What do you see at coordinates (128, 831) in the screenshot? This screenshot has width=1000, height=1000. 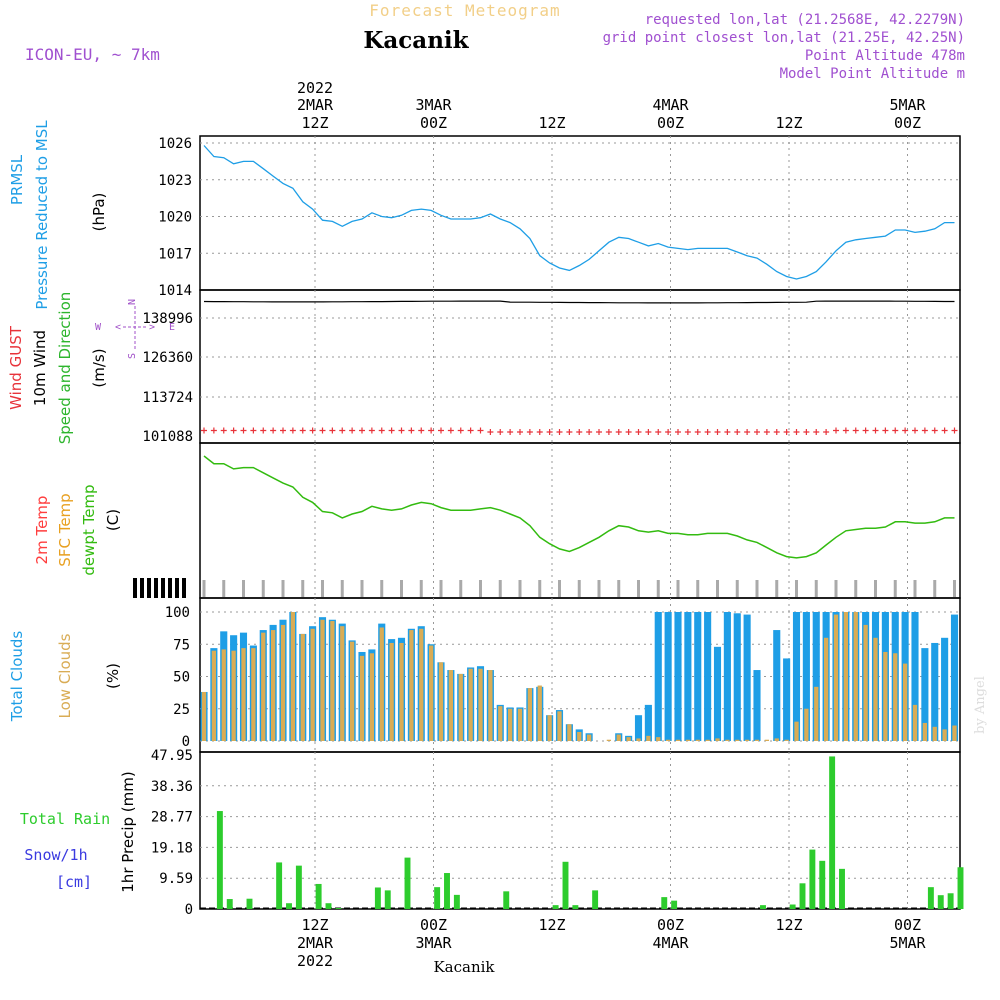 I see `precip-unit: 1hr Precip (mm)` at bounding box center [128, 831].